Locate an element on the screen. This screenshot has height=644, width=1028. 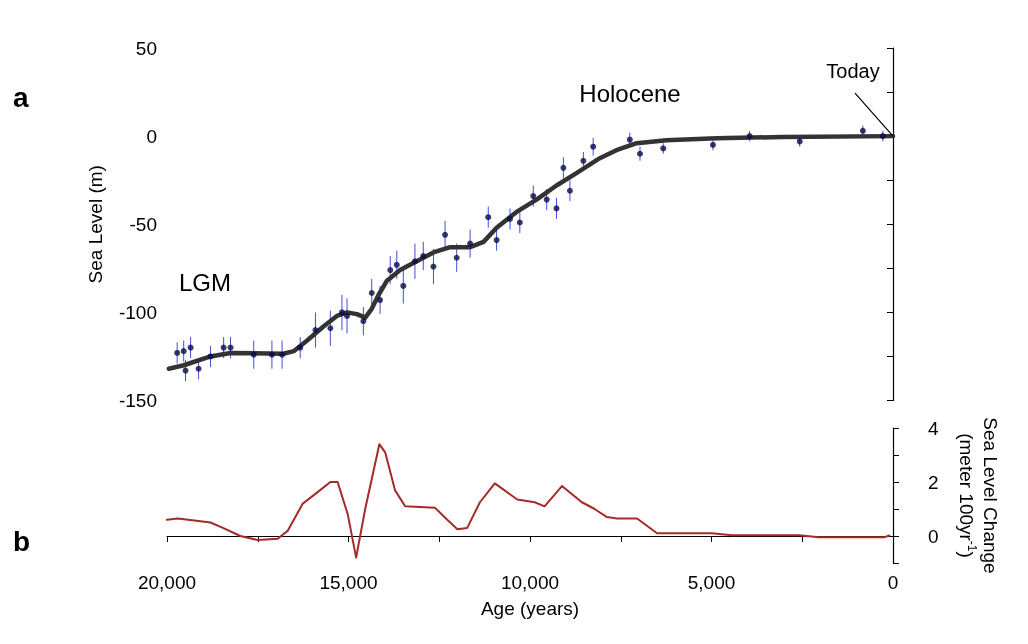
y-tick-label: 50 is located at coordinates (146, 48).